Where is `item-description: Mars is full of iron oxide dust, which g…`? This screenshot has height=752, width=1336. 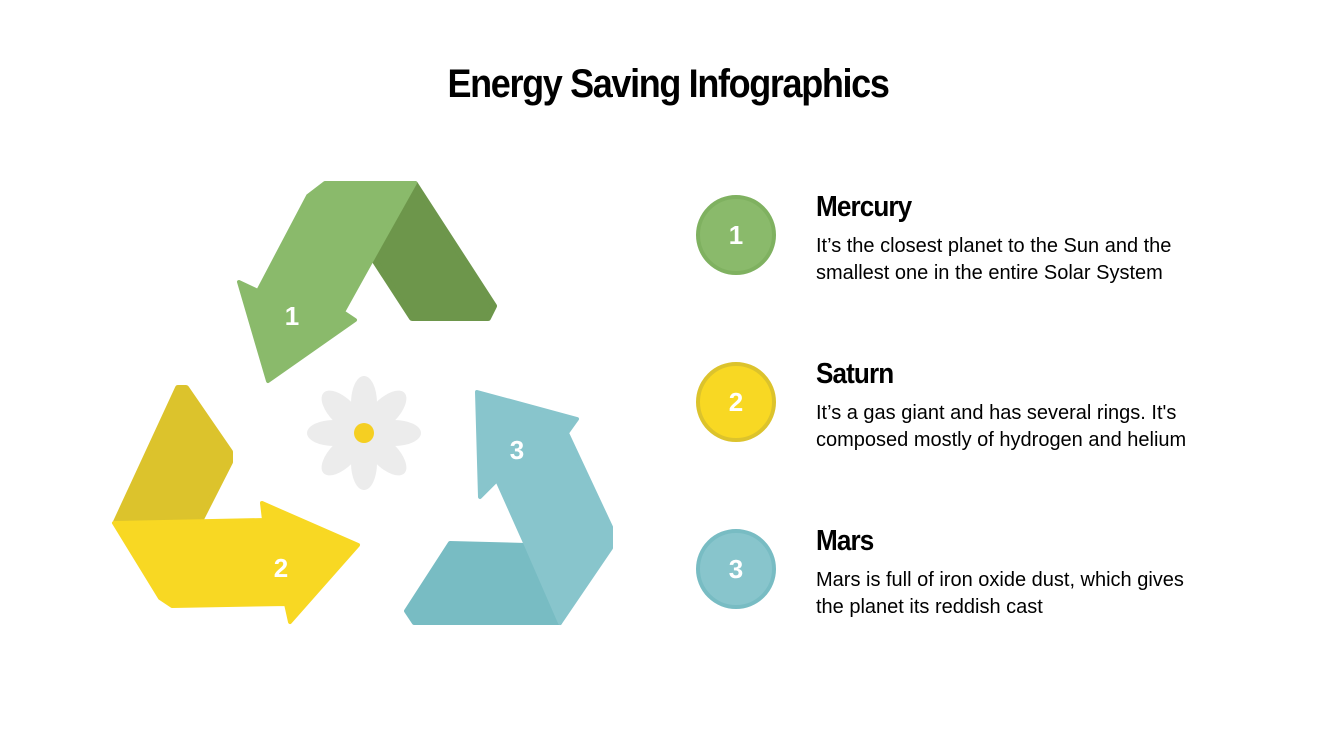 item-description: Mars is full of iron oxide dust, which g… is located at coordinates (1000, 593).